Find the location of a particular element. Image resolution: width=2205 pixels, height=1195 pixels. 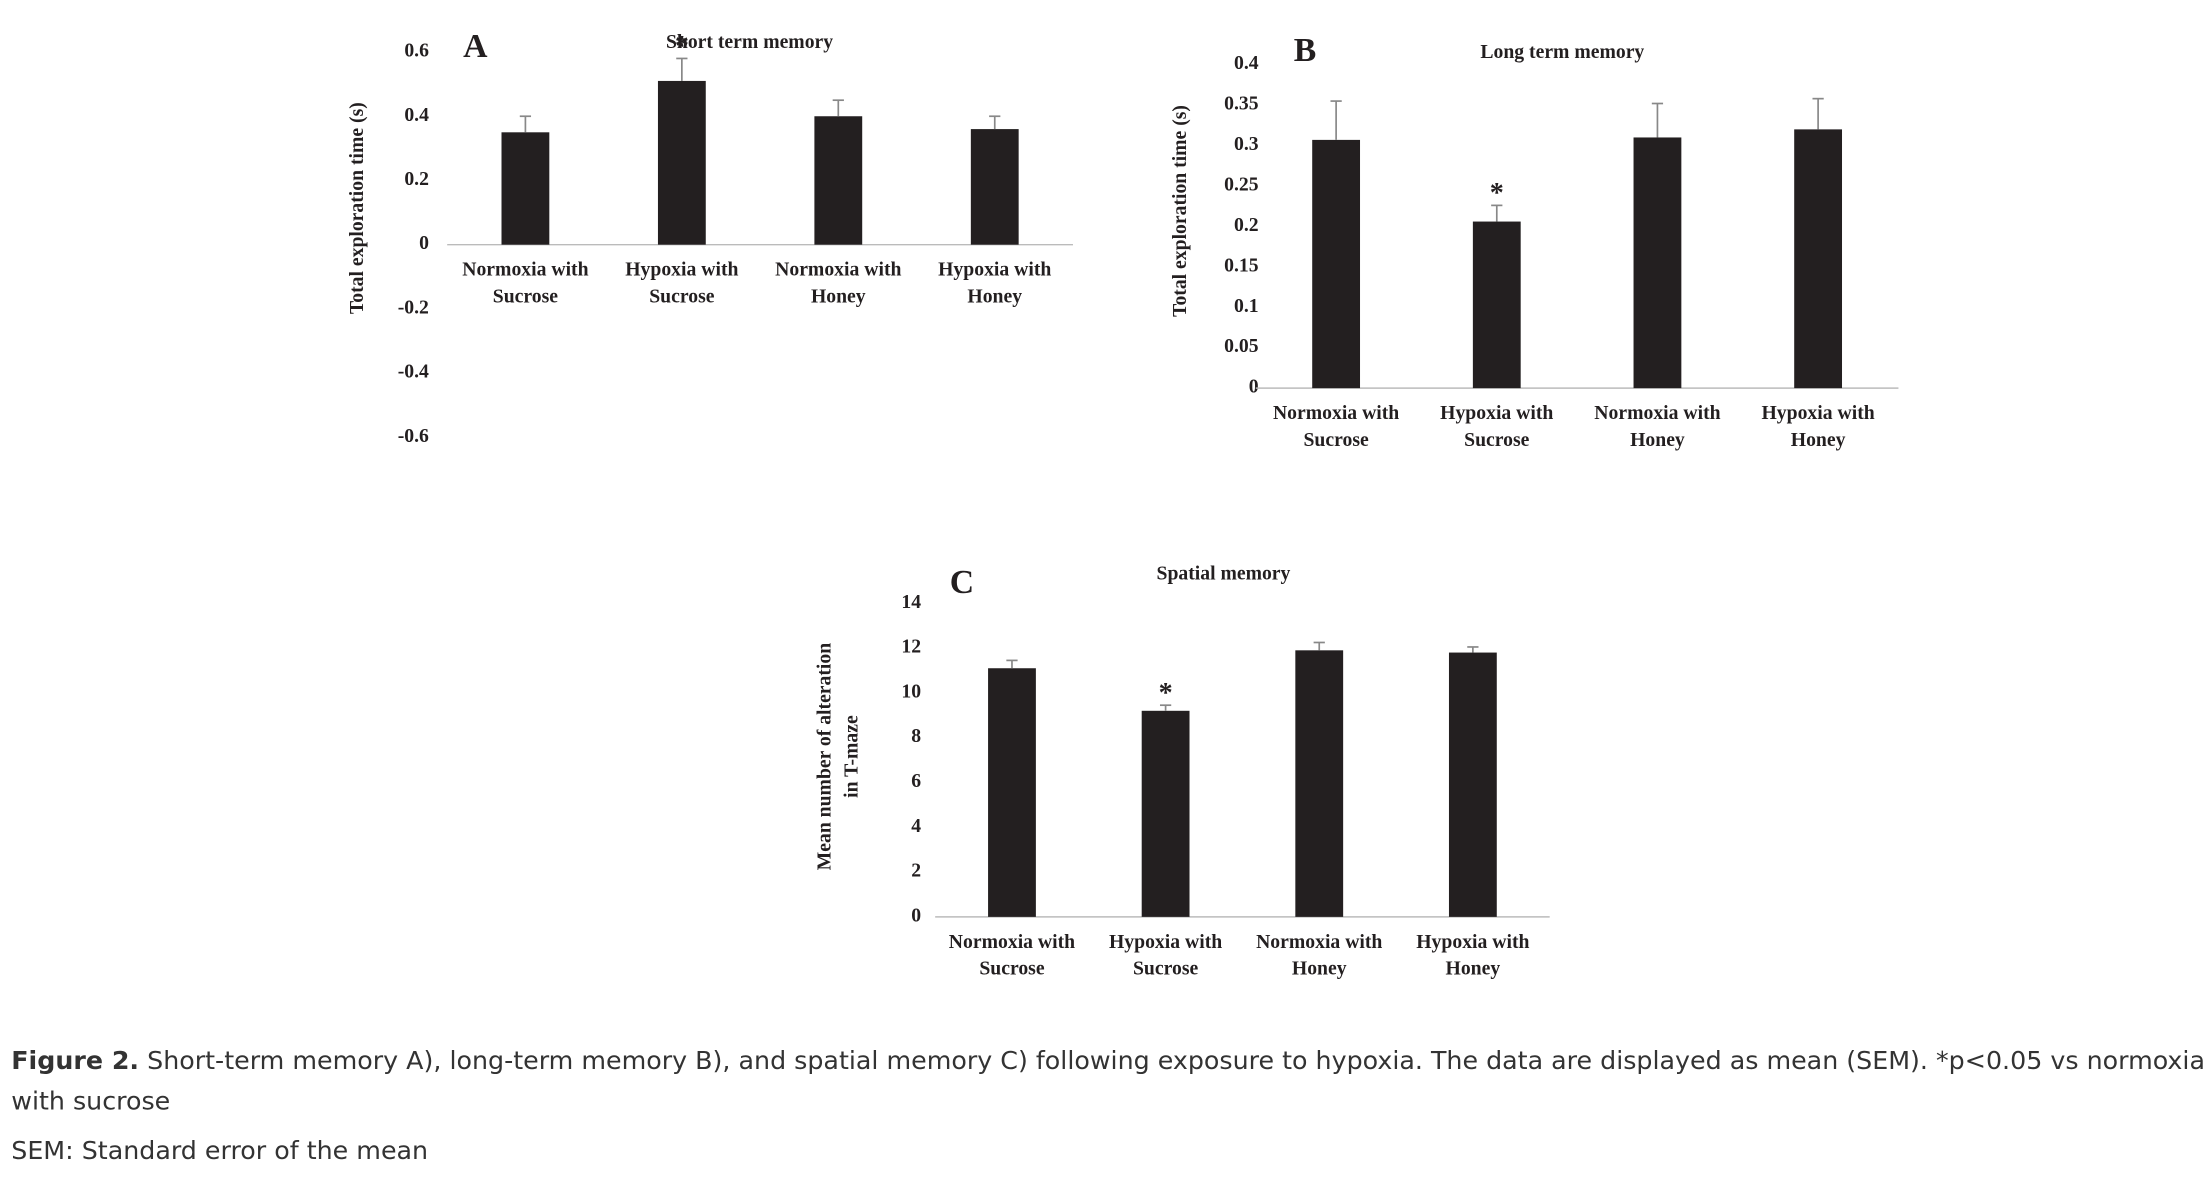

y-tick-label: 0.6 is located at coordinates (416, 51).